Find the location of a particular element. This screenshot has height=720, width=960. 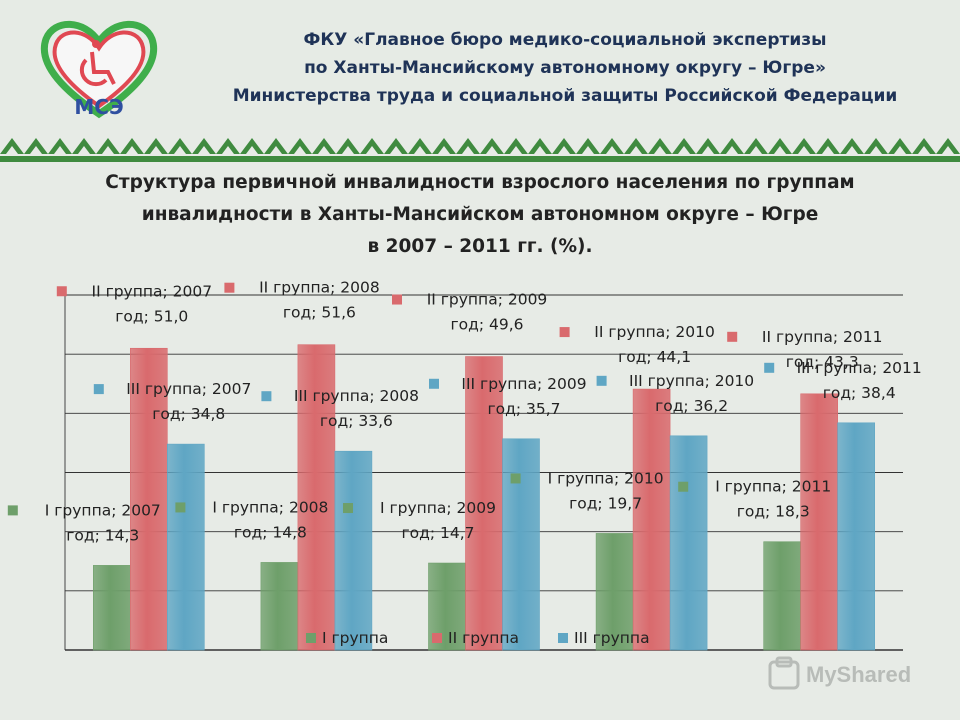

data-label-value: год; 51,6 is located at coordinates (319, 313).